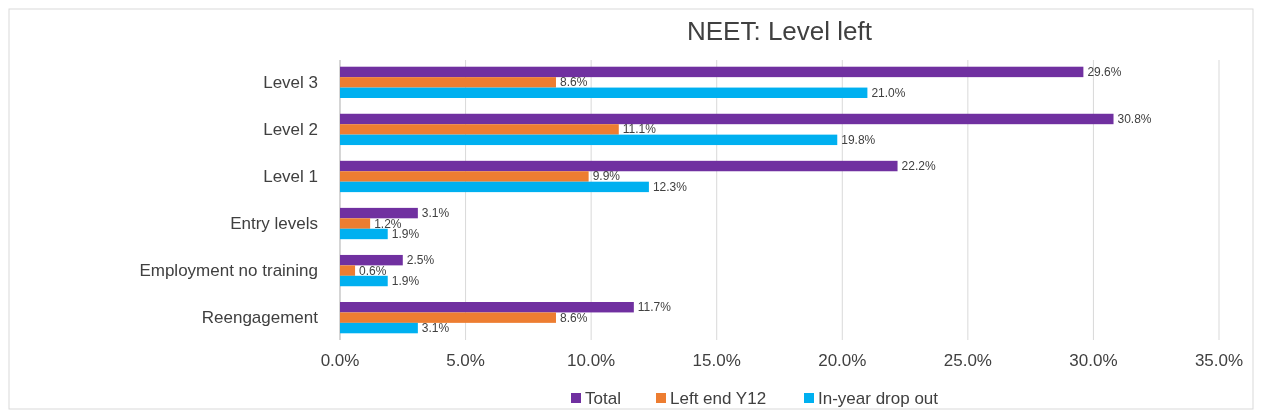 The image size is (1262, 418). I want to click on data-label: 29.6%, so click(1104, 71).